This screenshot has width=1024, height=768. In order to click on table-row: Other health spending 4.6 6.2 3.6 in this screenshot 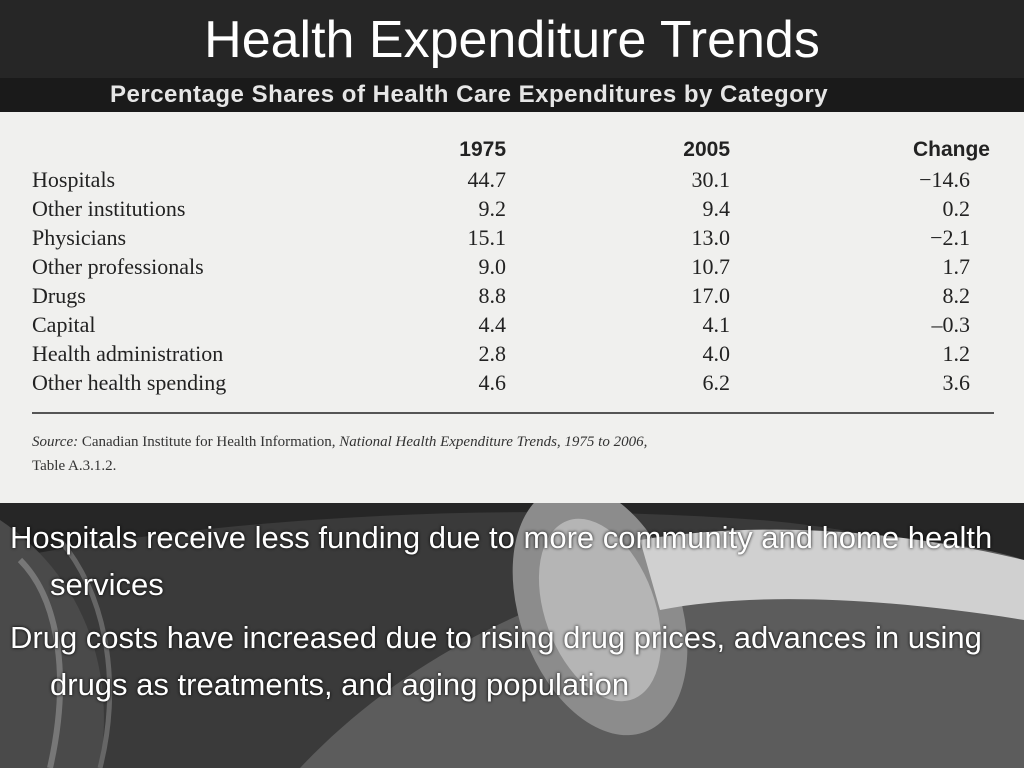, I will do `click(512, 383)`.